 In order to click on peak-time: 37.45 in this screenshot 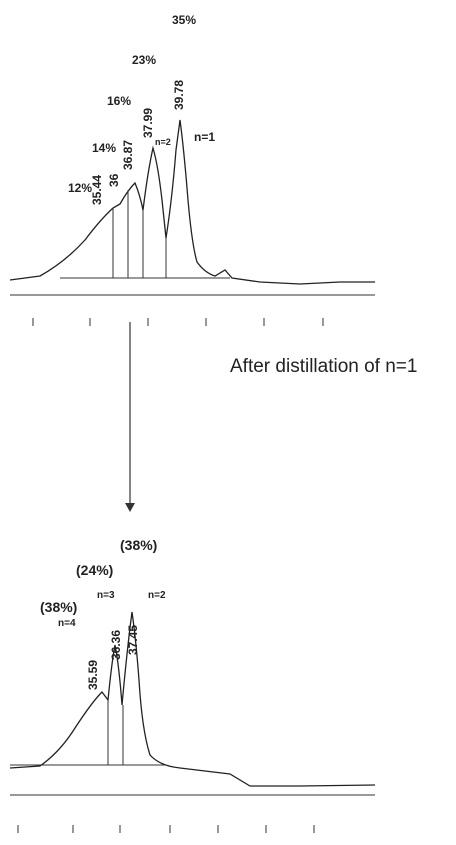, I will do `click(133, 640)`.